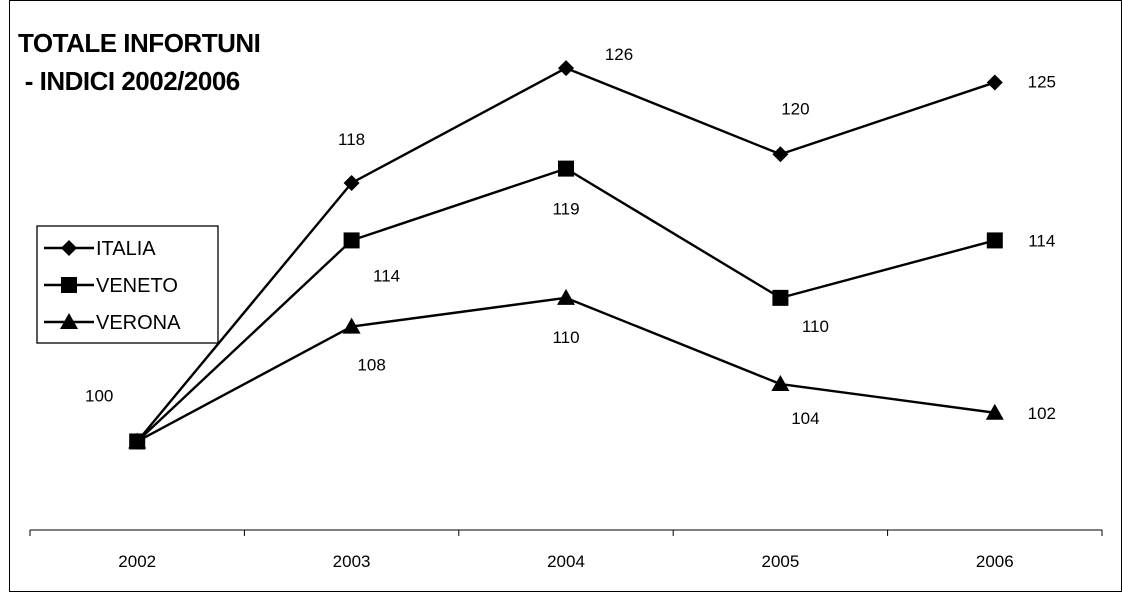  Describe the element at coordinates (99, 395) in the screenshot. I see `data-label-italia-2002: 100` at that location.